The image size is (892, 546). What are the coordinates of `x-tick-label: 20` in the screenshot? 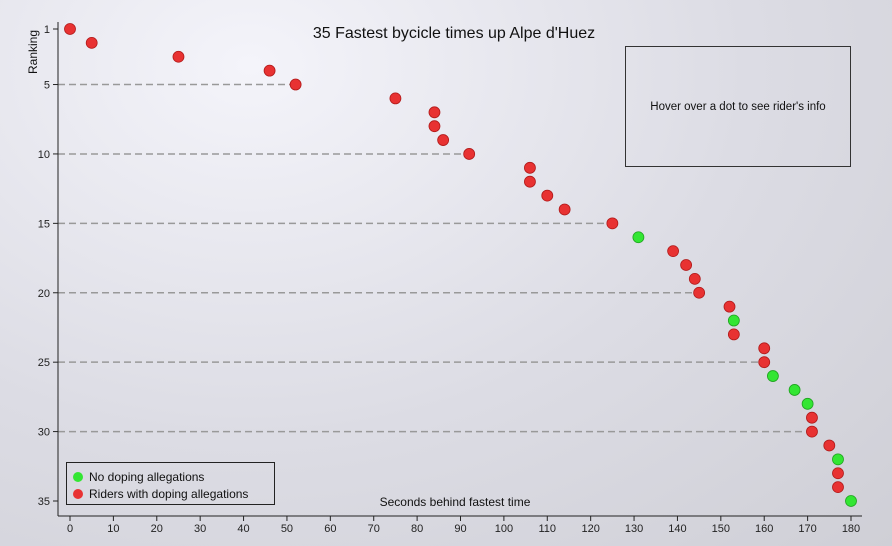 It's located at (157, 529).